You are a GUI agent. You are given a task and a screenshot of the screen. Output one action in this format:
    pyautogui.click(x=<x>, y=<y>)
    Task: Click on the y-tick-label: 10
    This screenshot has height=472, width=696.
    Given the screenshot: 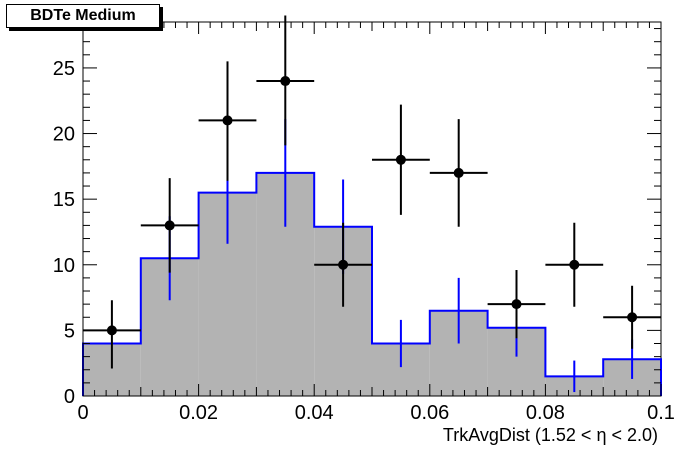 What is the action you would take?
    pyautogui.click(x=64, y=266)
    